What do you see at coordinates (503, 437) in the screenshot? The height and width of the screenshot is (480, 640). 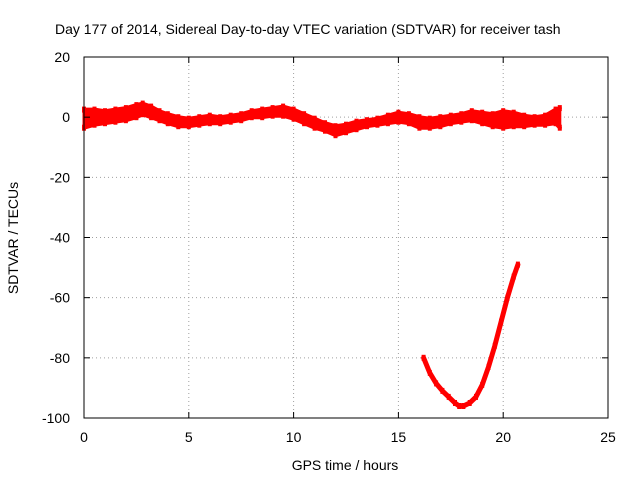 I see `x-tick-label: 20` at bounding box center [503, 437].